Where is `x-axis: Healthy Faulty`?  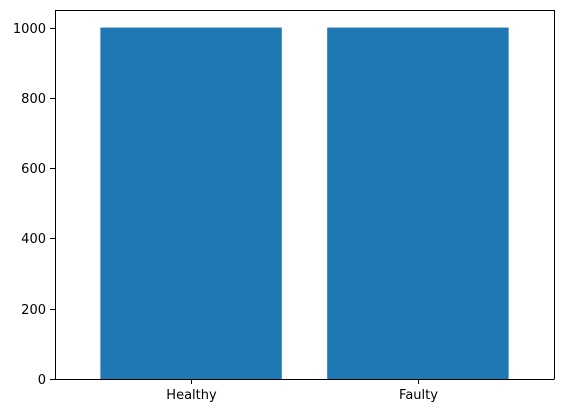 x-axis: Healthy Faulty is located at coordinates (302, 391).